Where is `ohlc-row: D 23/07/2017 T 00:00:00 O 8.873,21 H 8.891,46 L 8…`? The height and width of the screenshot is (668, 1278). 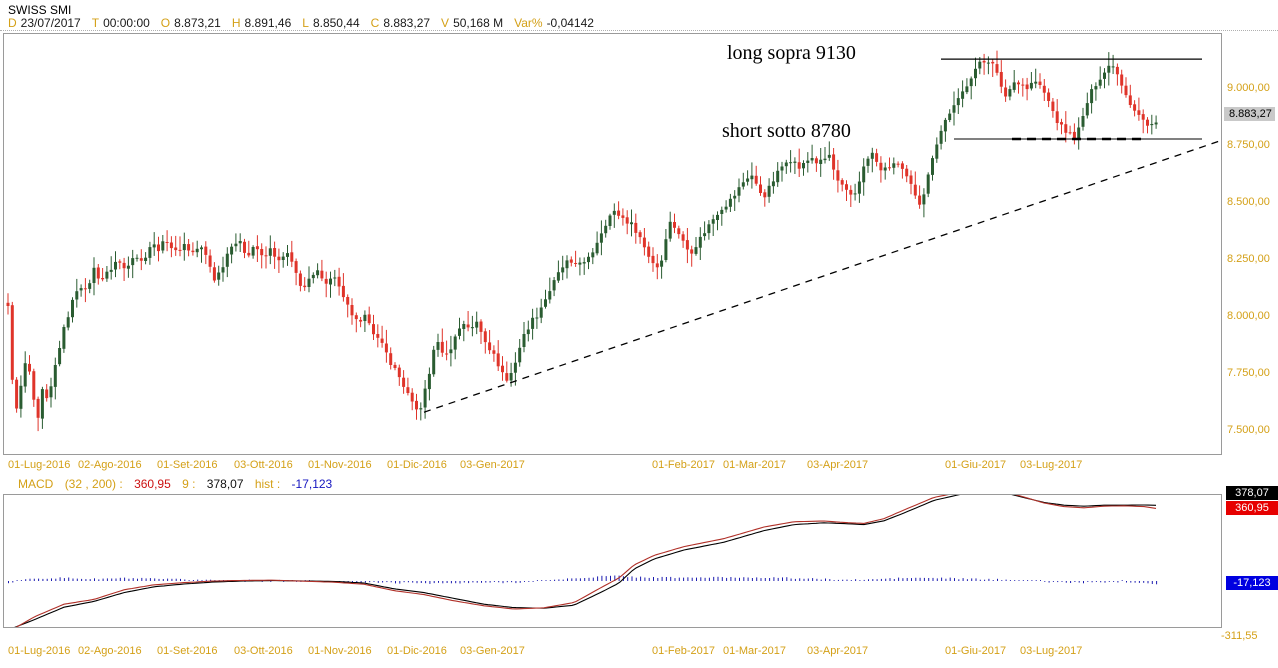 ohlc-row: D 23/07/2017 T 00:00:00 O 8.873,21 H 8.891,46 L 8… is located at coordinates (306, 23).